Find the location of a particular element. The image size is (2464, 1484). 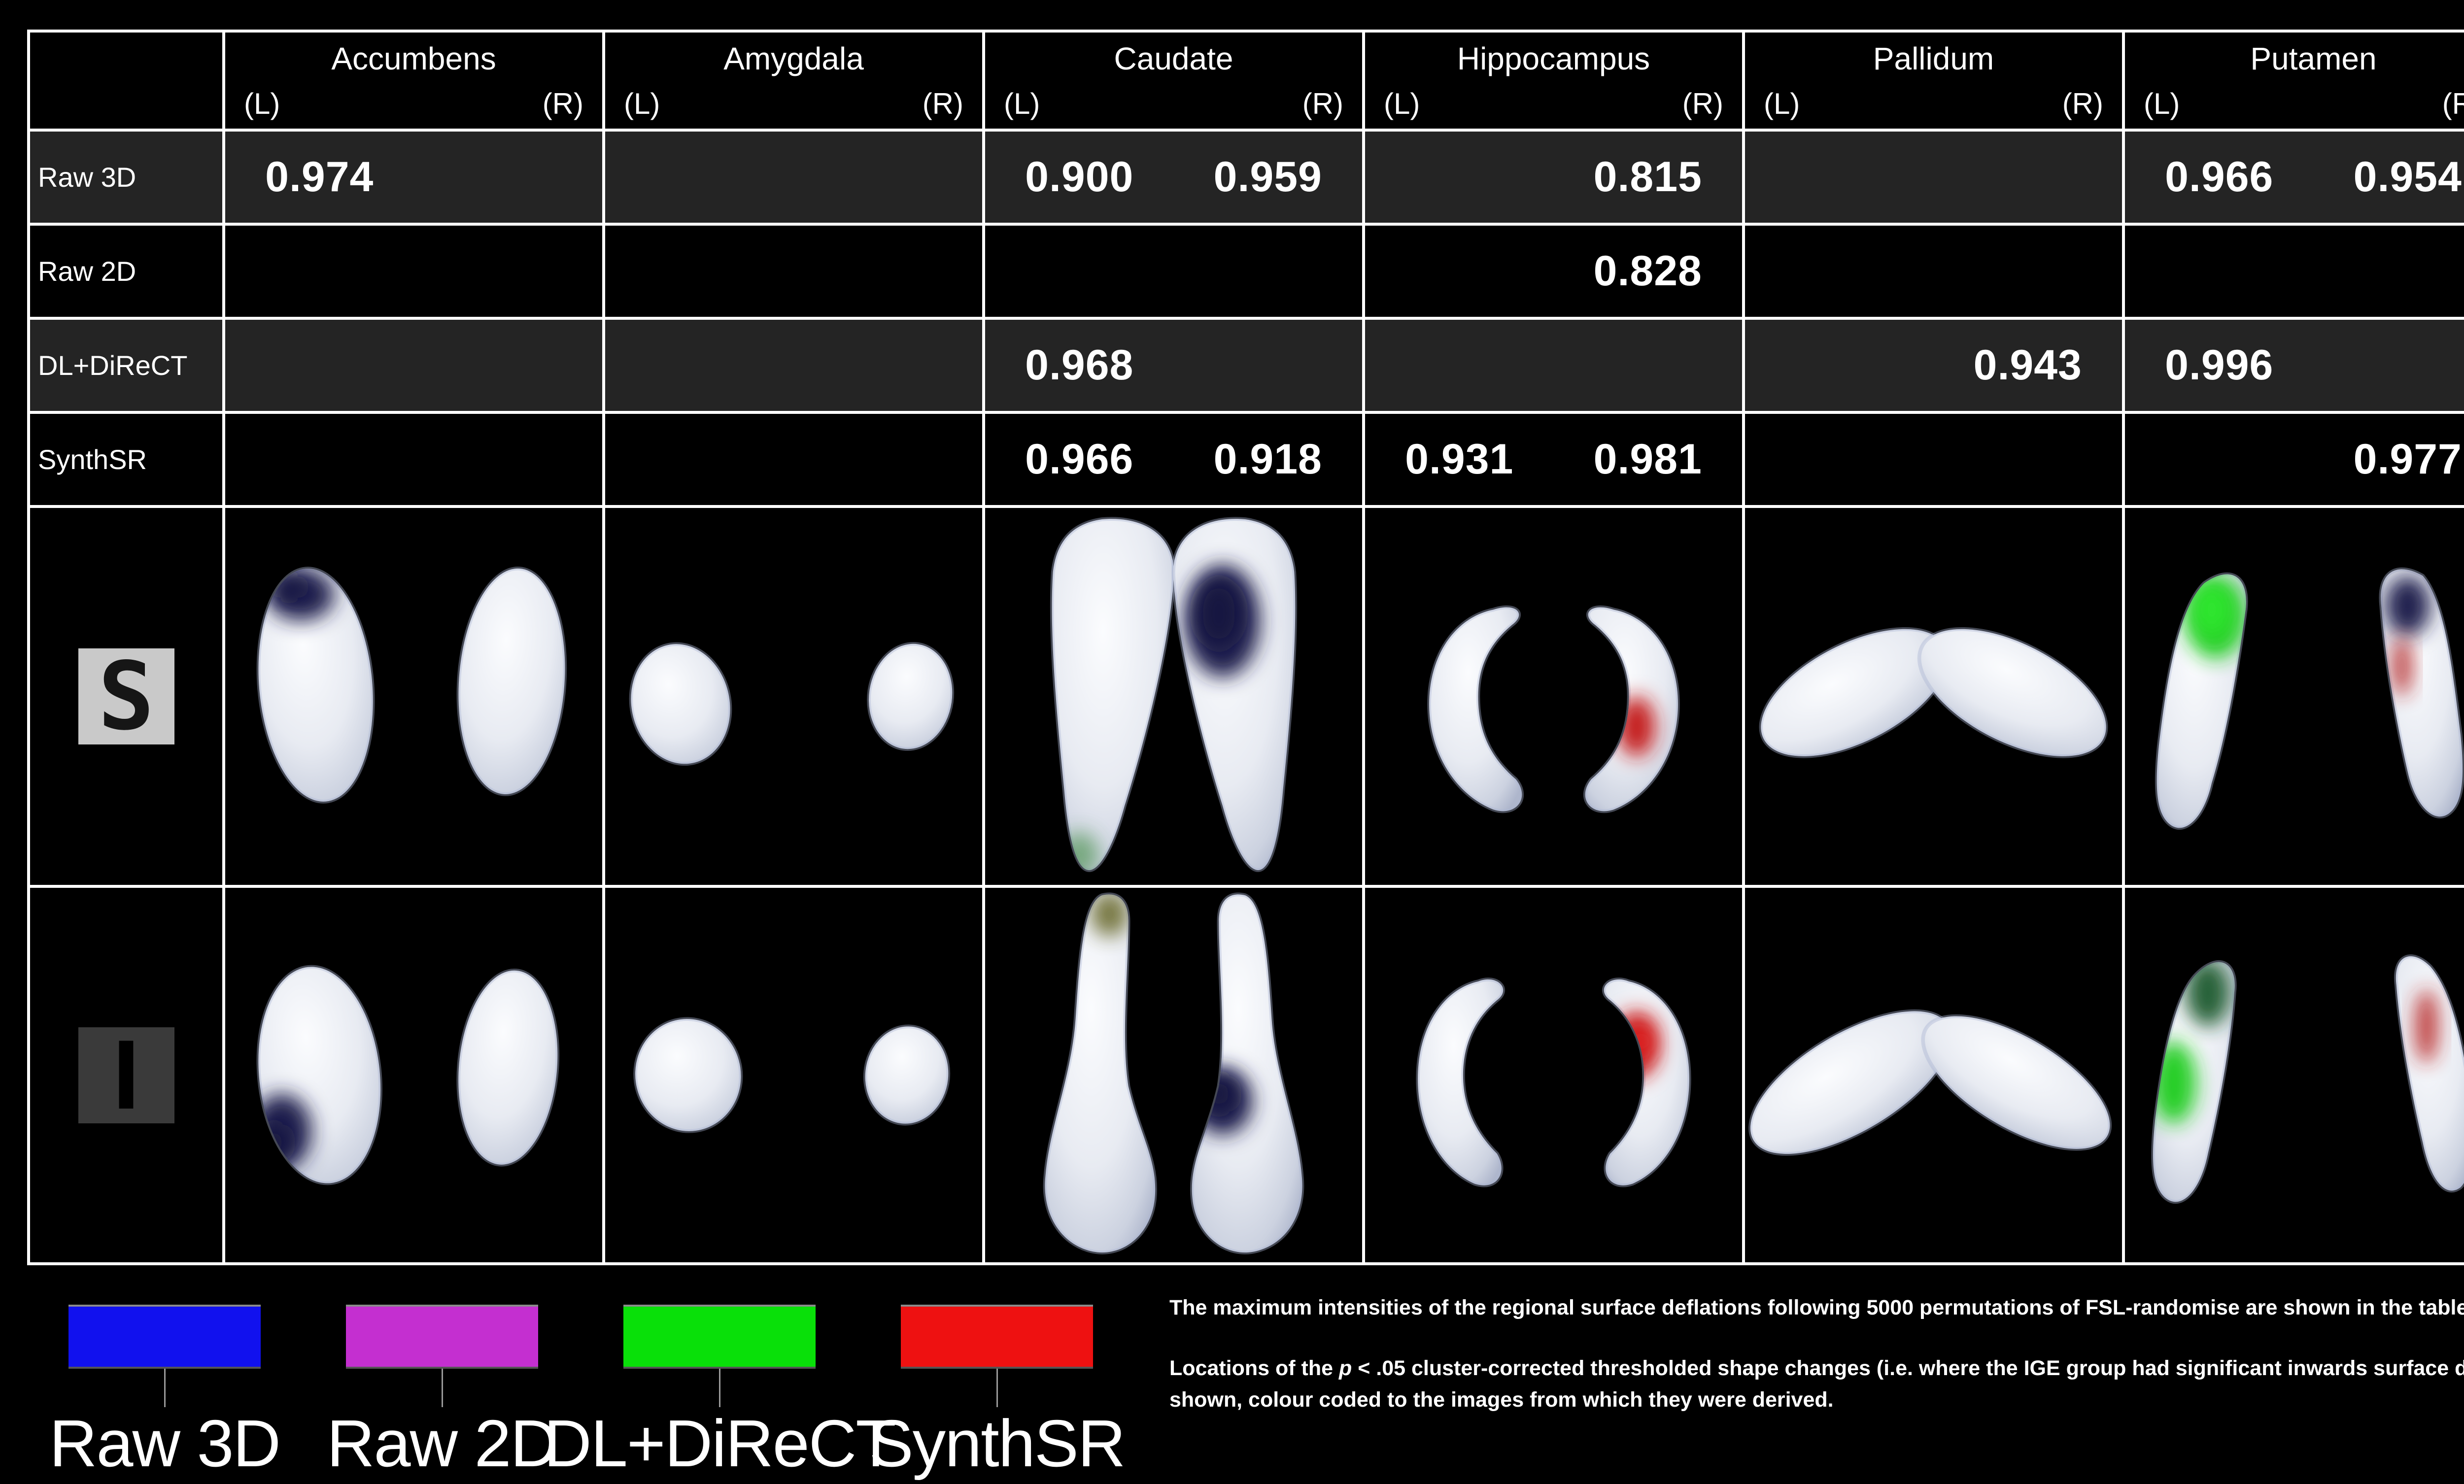

legend: Raw 3D Raw 2D DL+DiReCT SynthSR is located at coordinates (587, 1393).